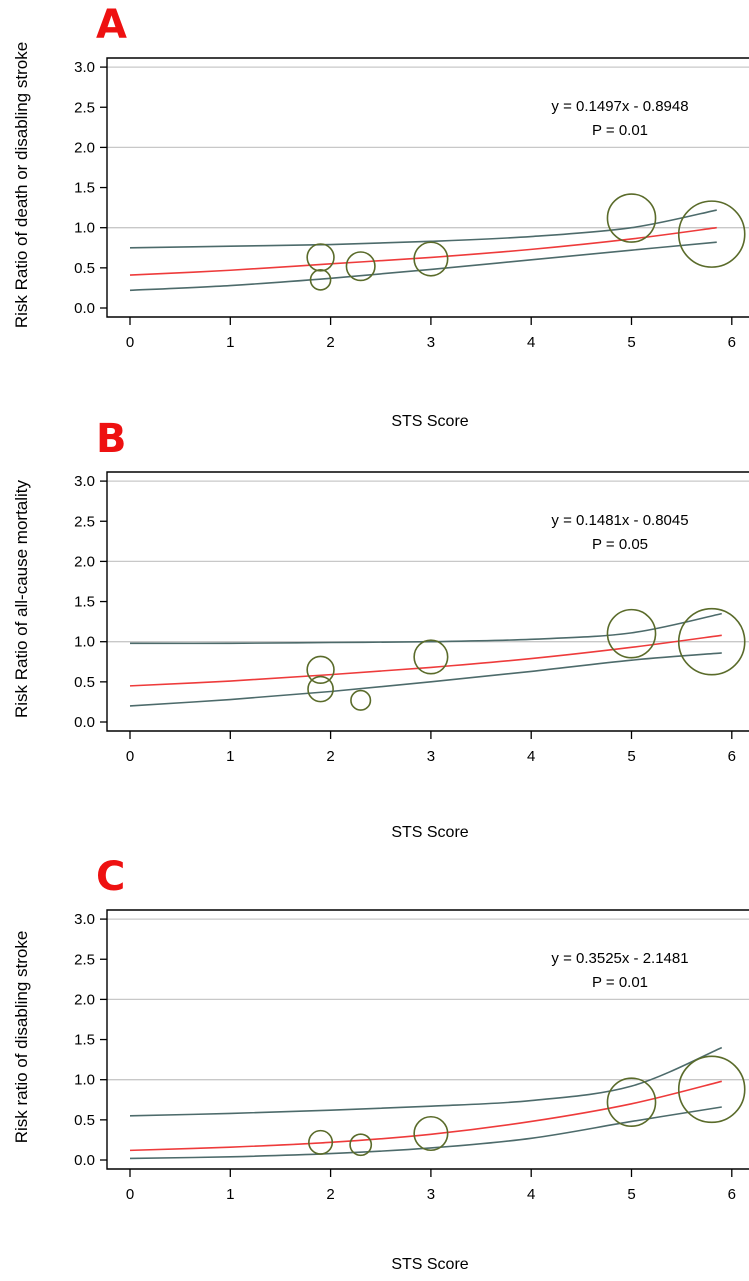  What do you see at coordinates (619, 958) in the screenshot?
I see `regression-equation: y = 0.3525x - 2.1481` at bounding box center [619, 958].